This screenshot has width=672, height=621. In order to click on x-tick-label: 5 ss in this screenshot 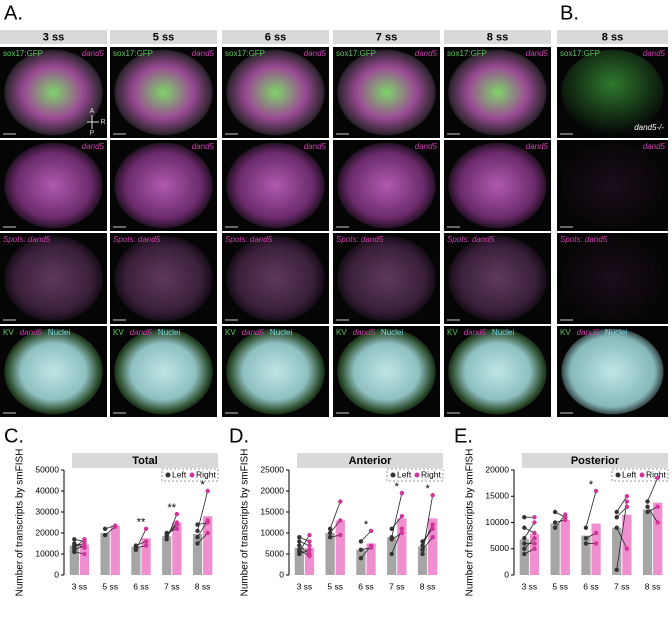, I will do `click(110, 586)`.